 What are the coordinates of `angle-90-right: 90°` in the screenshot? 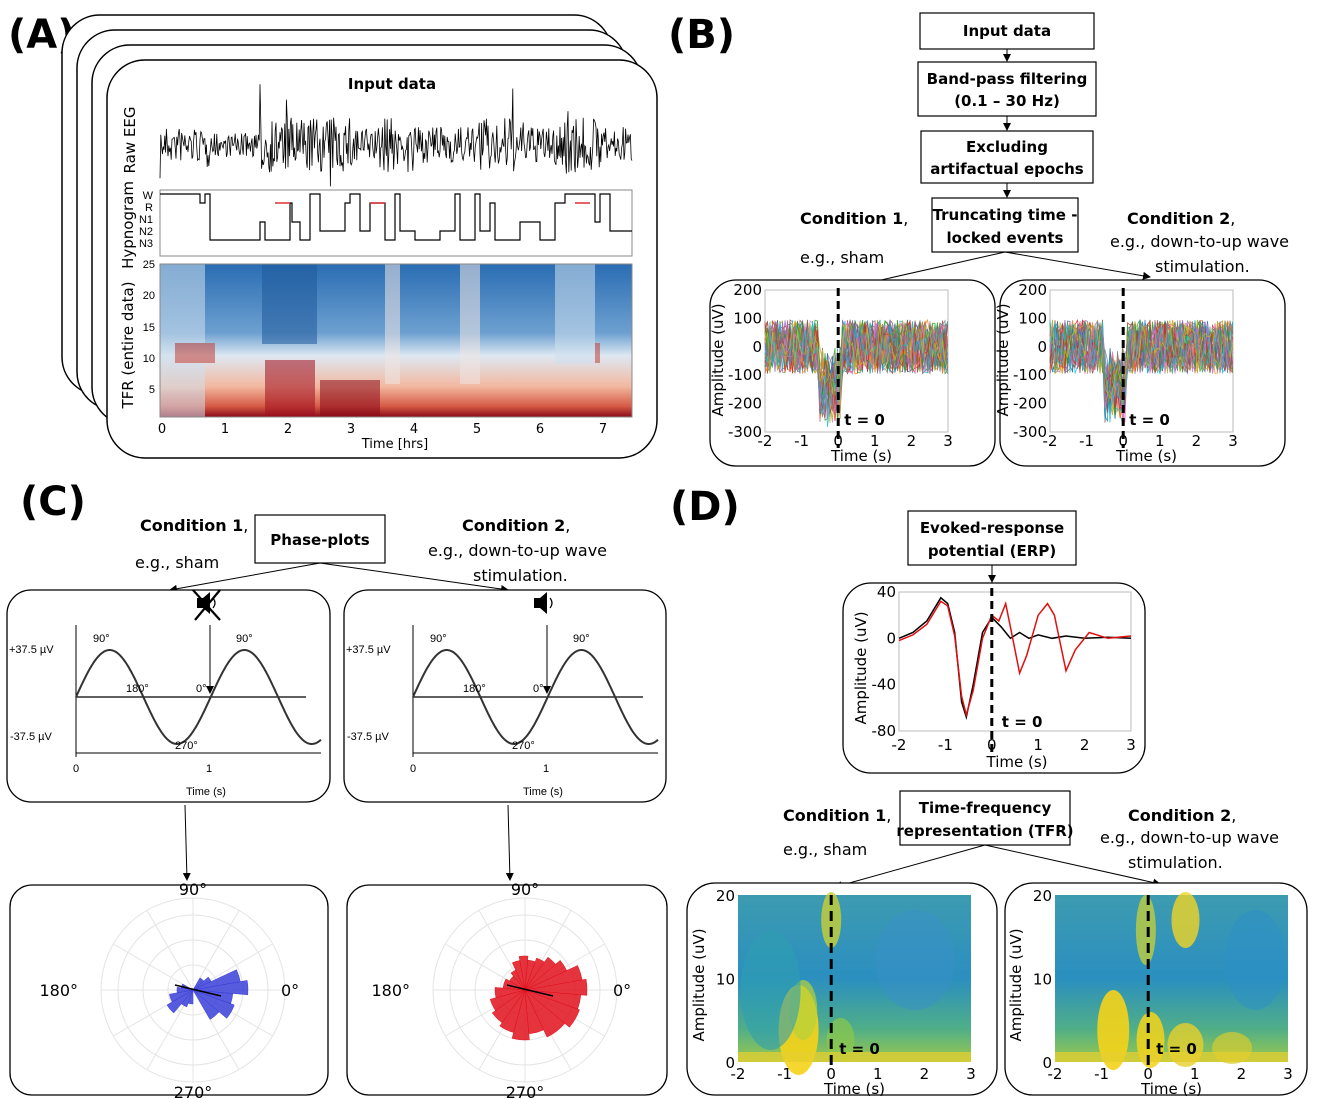 It's located at (244, 639).